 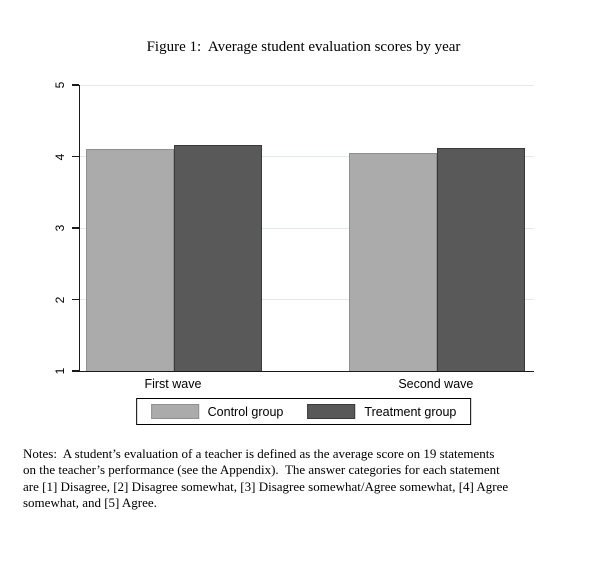 I want to click on x-axis-label-first-wave: First wave, so click(x=173, y=384).